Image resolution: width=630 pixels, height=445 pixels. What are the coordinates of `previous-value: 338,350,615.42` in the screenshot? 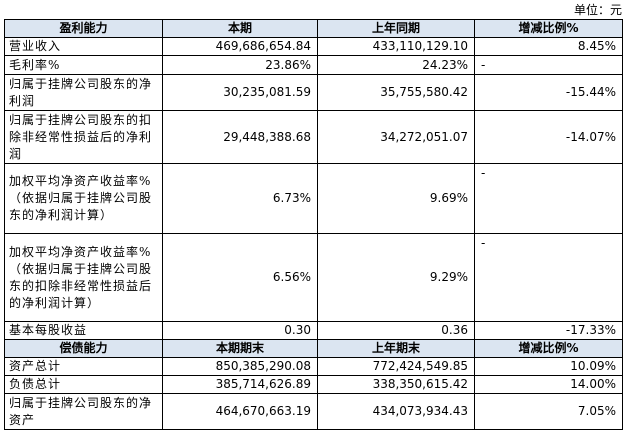 It's located at (396, 384).